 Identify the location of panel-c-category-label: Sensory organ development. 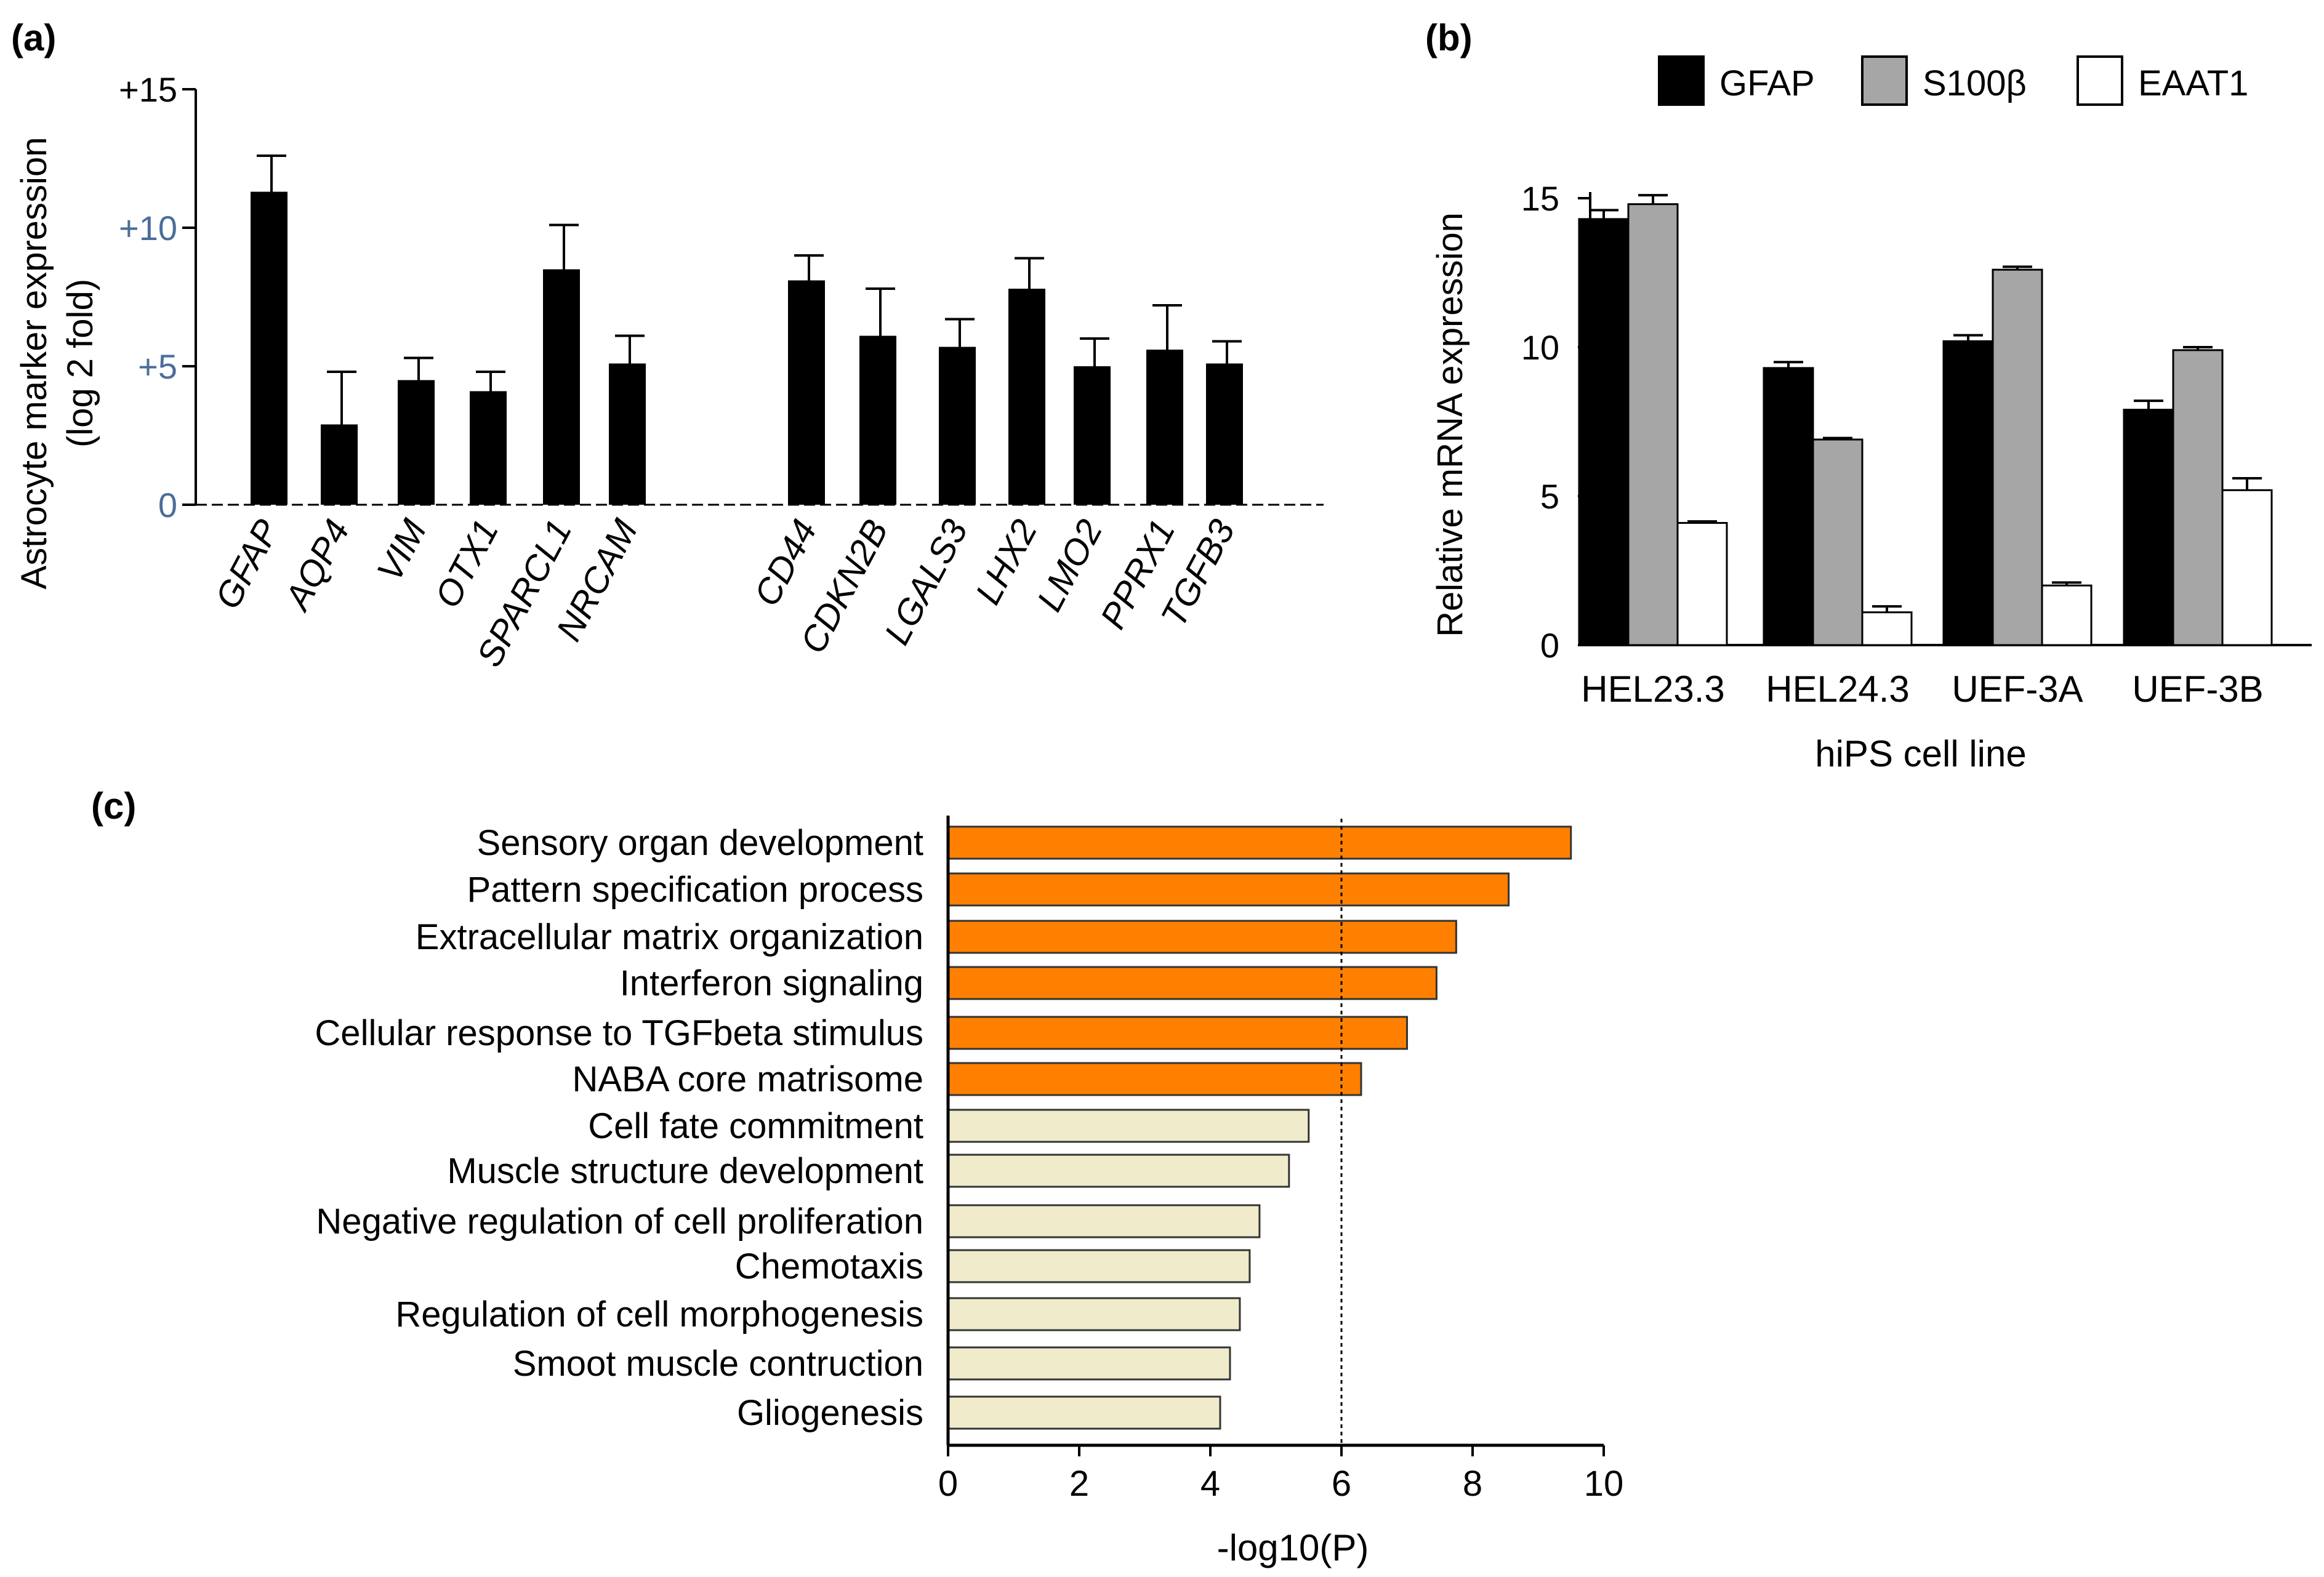
(700, 843).